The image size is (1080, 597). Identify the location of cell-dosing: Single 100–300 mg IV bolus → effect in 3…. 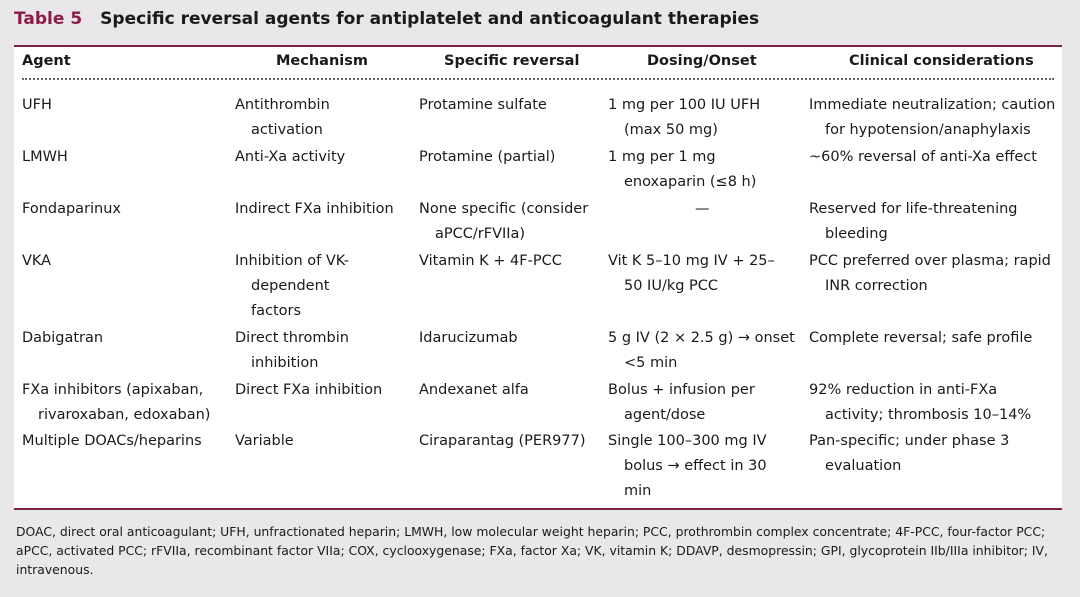
(687, 466).